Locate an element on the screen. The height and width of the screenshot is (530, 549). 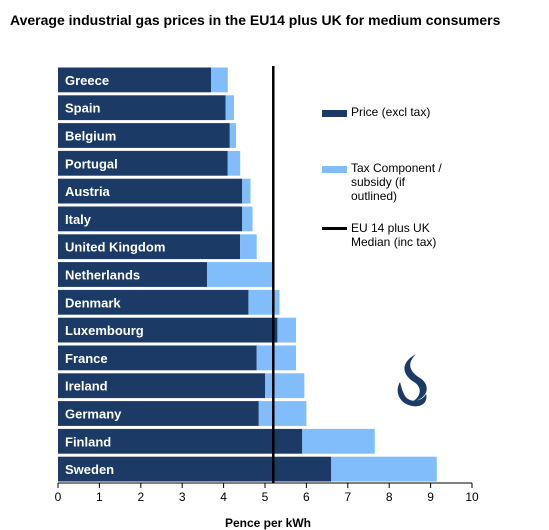
category-label-portugal: Portugal is located at coordinates (91, 163).